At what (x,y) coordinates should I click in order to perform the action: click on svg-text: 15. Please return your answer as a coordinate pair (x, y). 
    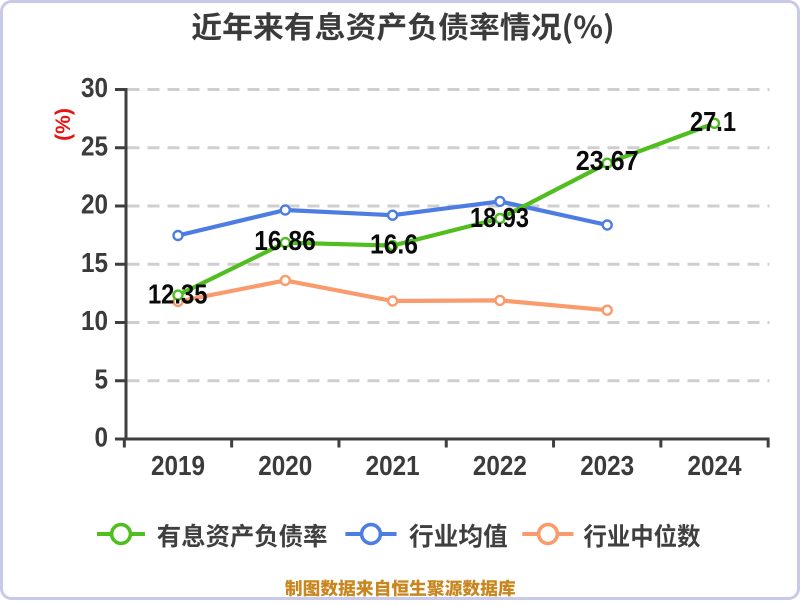
    Looking at the image, I should click on (94, 262).